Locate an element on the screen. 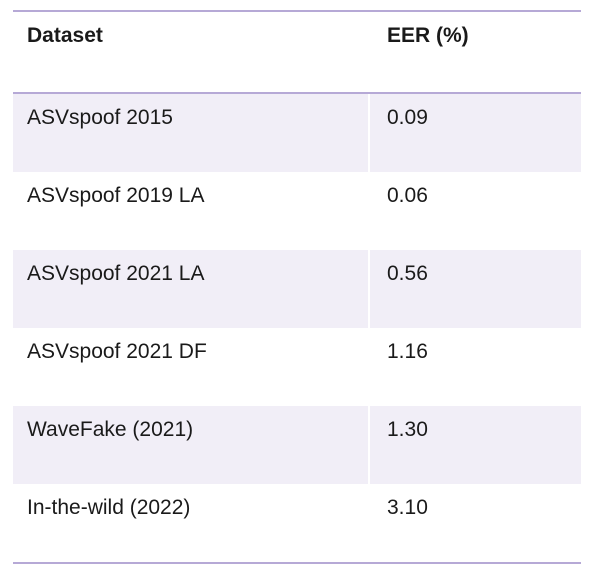 This screenshot has width=595, height=571. cell-eer: 3.10 is located at coordinates (407, 507).